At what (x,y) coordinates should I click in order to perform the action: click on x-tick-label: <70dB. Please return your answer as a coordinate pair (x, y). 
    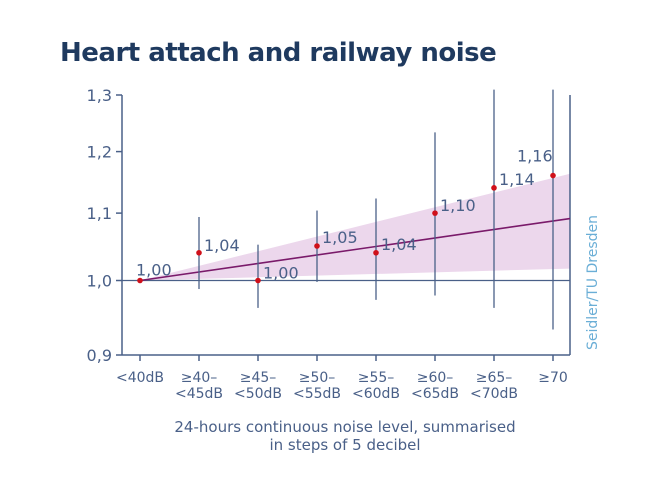
    Looking at the image, I should click on (494, 394).